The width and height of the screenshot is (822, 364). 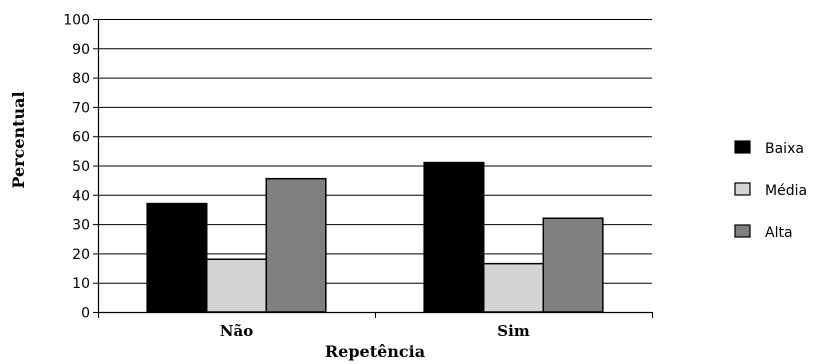 I want to click on bar-baixa-não, so click(x=177, y=257).